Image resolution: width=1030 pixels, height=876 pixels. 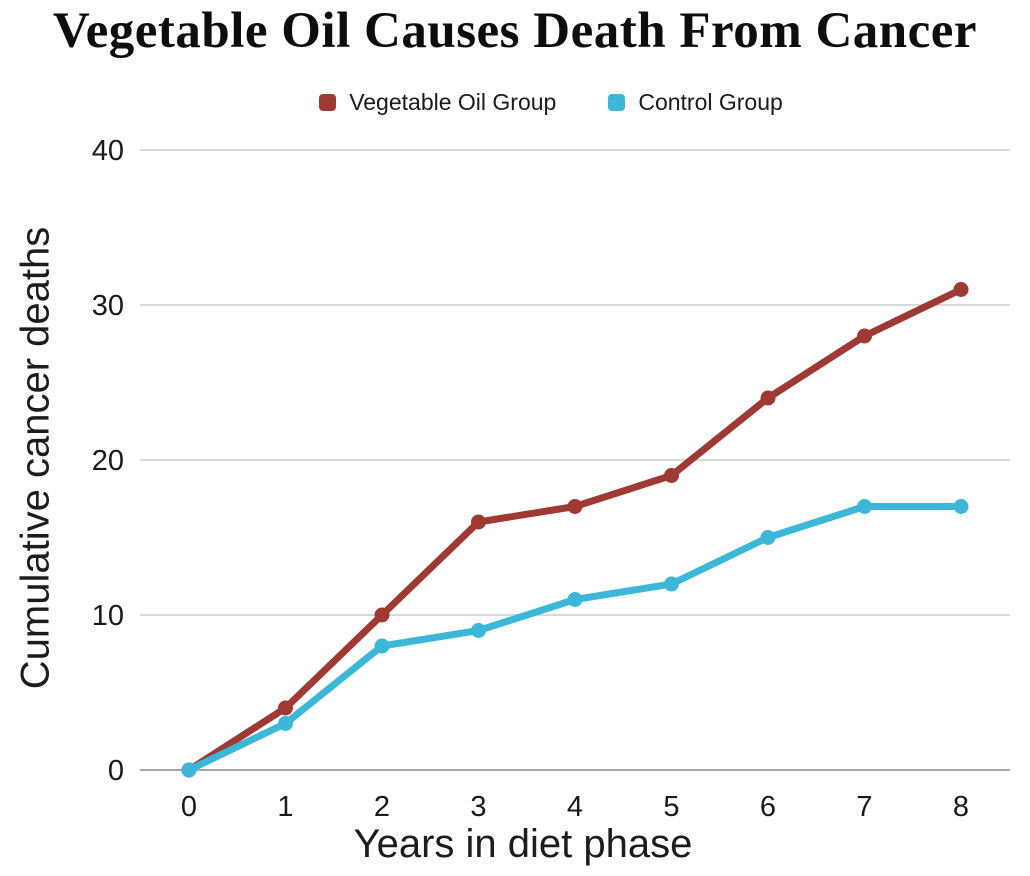 I want to click on y-tick-label: 40, so click(x=108, y=151).